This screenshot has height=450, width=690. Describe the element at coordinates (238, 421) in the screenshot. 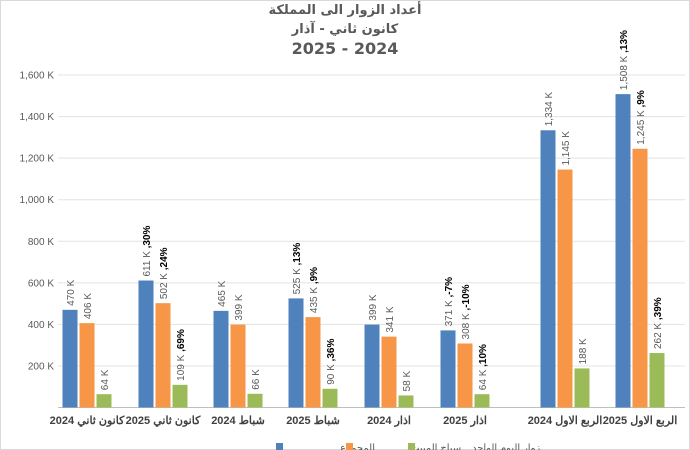

I see `category-label: شباط 2024` at that location.